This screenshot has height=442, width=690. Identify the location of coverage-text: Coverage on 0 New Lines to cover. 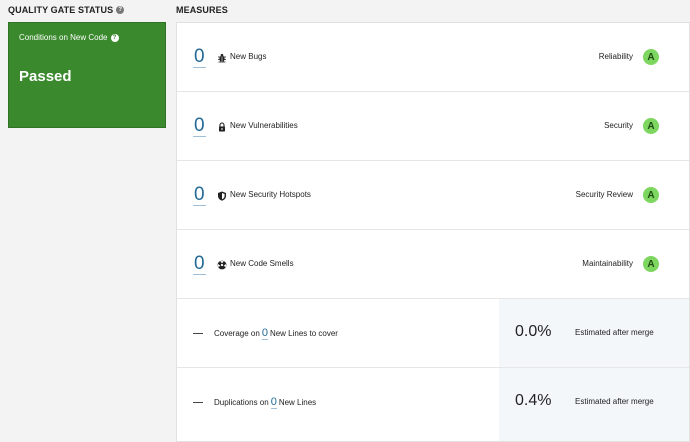
(276, 333).